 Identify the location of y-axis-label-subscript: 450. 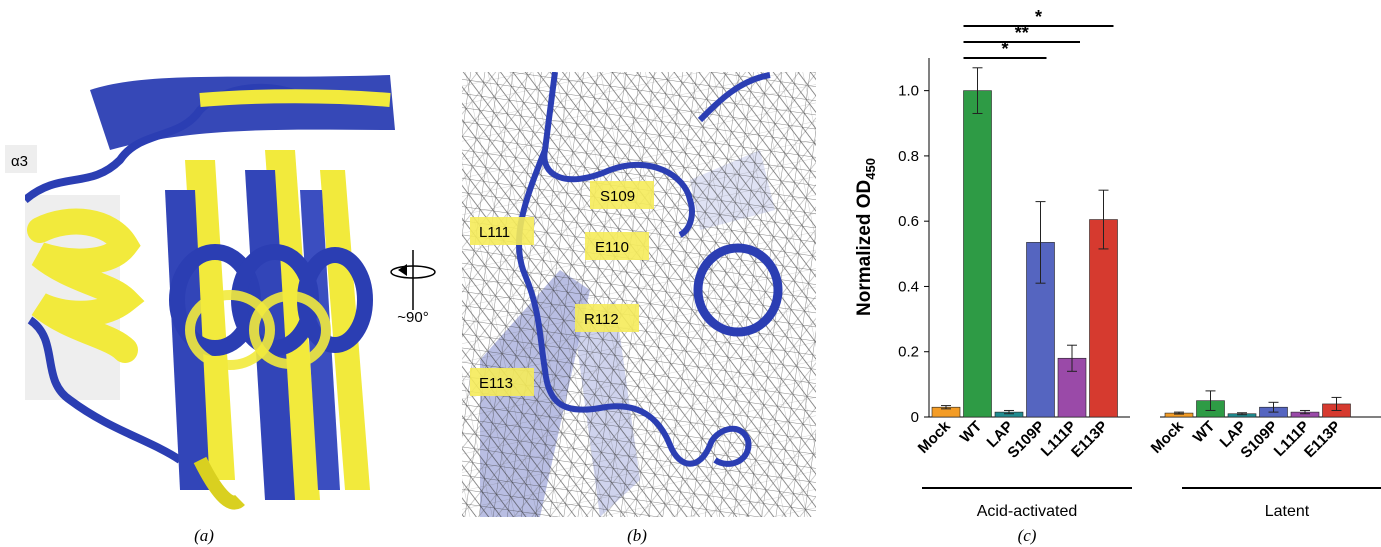
(870, 169).